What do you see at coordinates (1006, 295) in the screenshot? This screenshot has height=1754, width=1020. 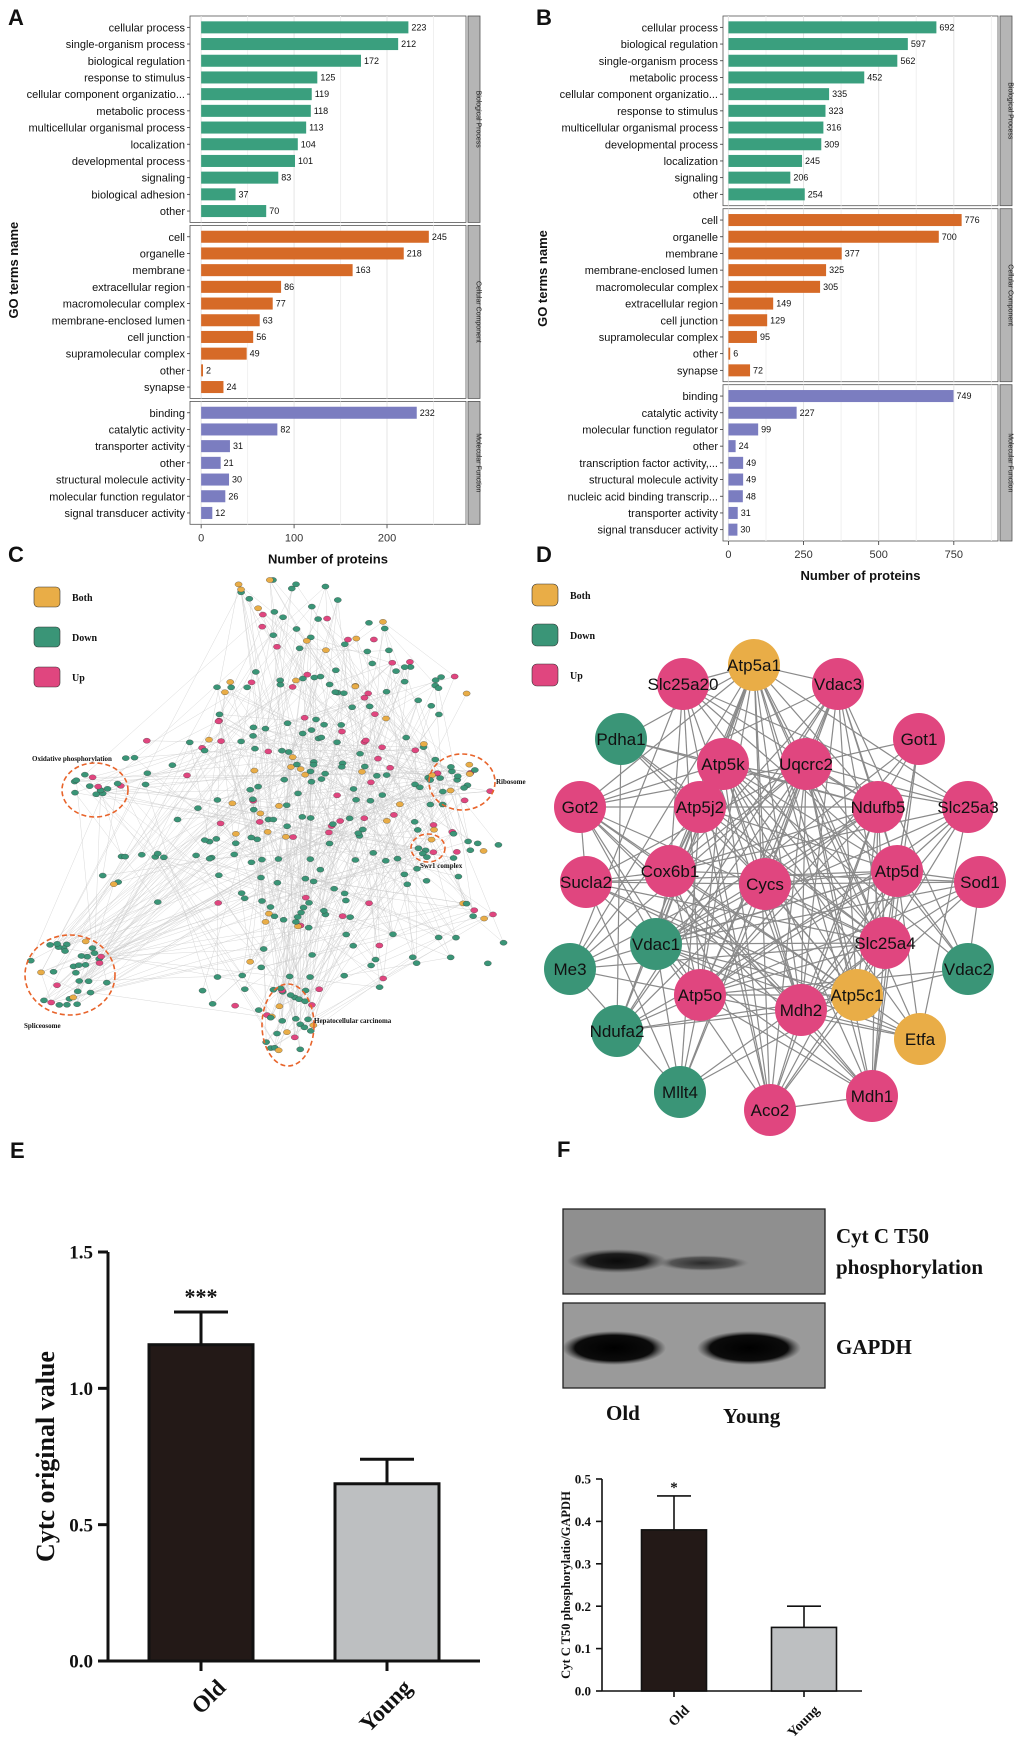 I see `facet-strip` at bounding box center [1006, 295].